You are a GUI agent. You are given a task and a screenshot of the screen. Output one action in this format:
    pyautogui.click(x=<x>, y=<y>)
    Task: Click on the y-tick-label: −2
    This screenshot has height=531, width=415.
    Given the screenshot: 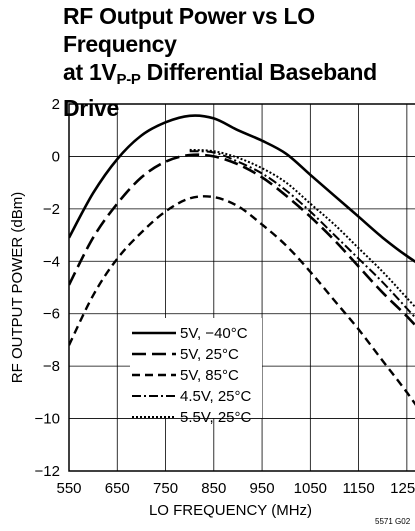 What is the action you would take?
    pyautogui.click(x=51, y=209)
    